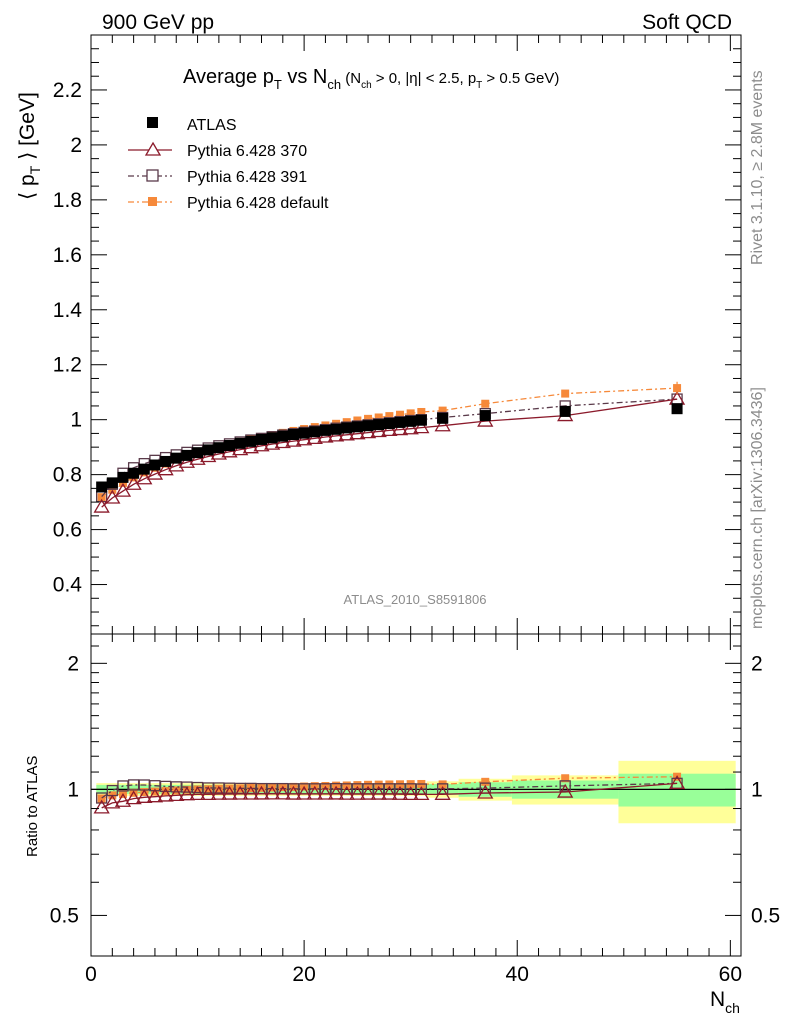 The width and height of the screenshot is (786, 1024). What do you see at coordinates (757, 663) in the screenshot?
I see `ratio-tick-label-right: 2` at bounding box center [757, 663].